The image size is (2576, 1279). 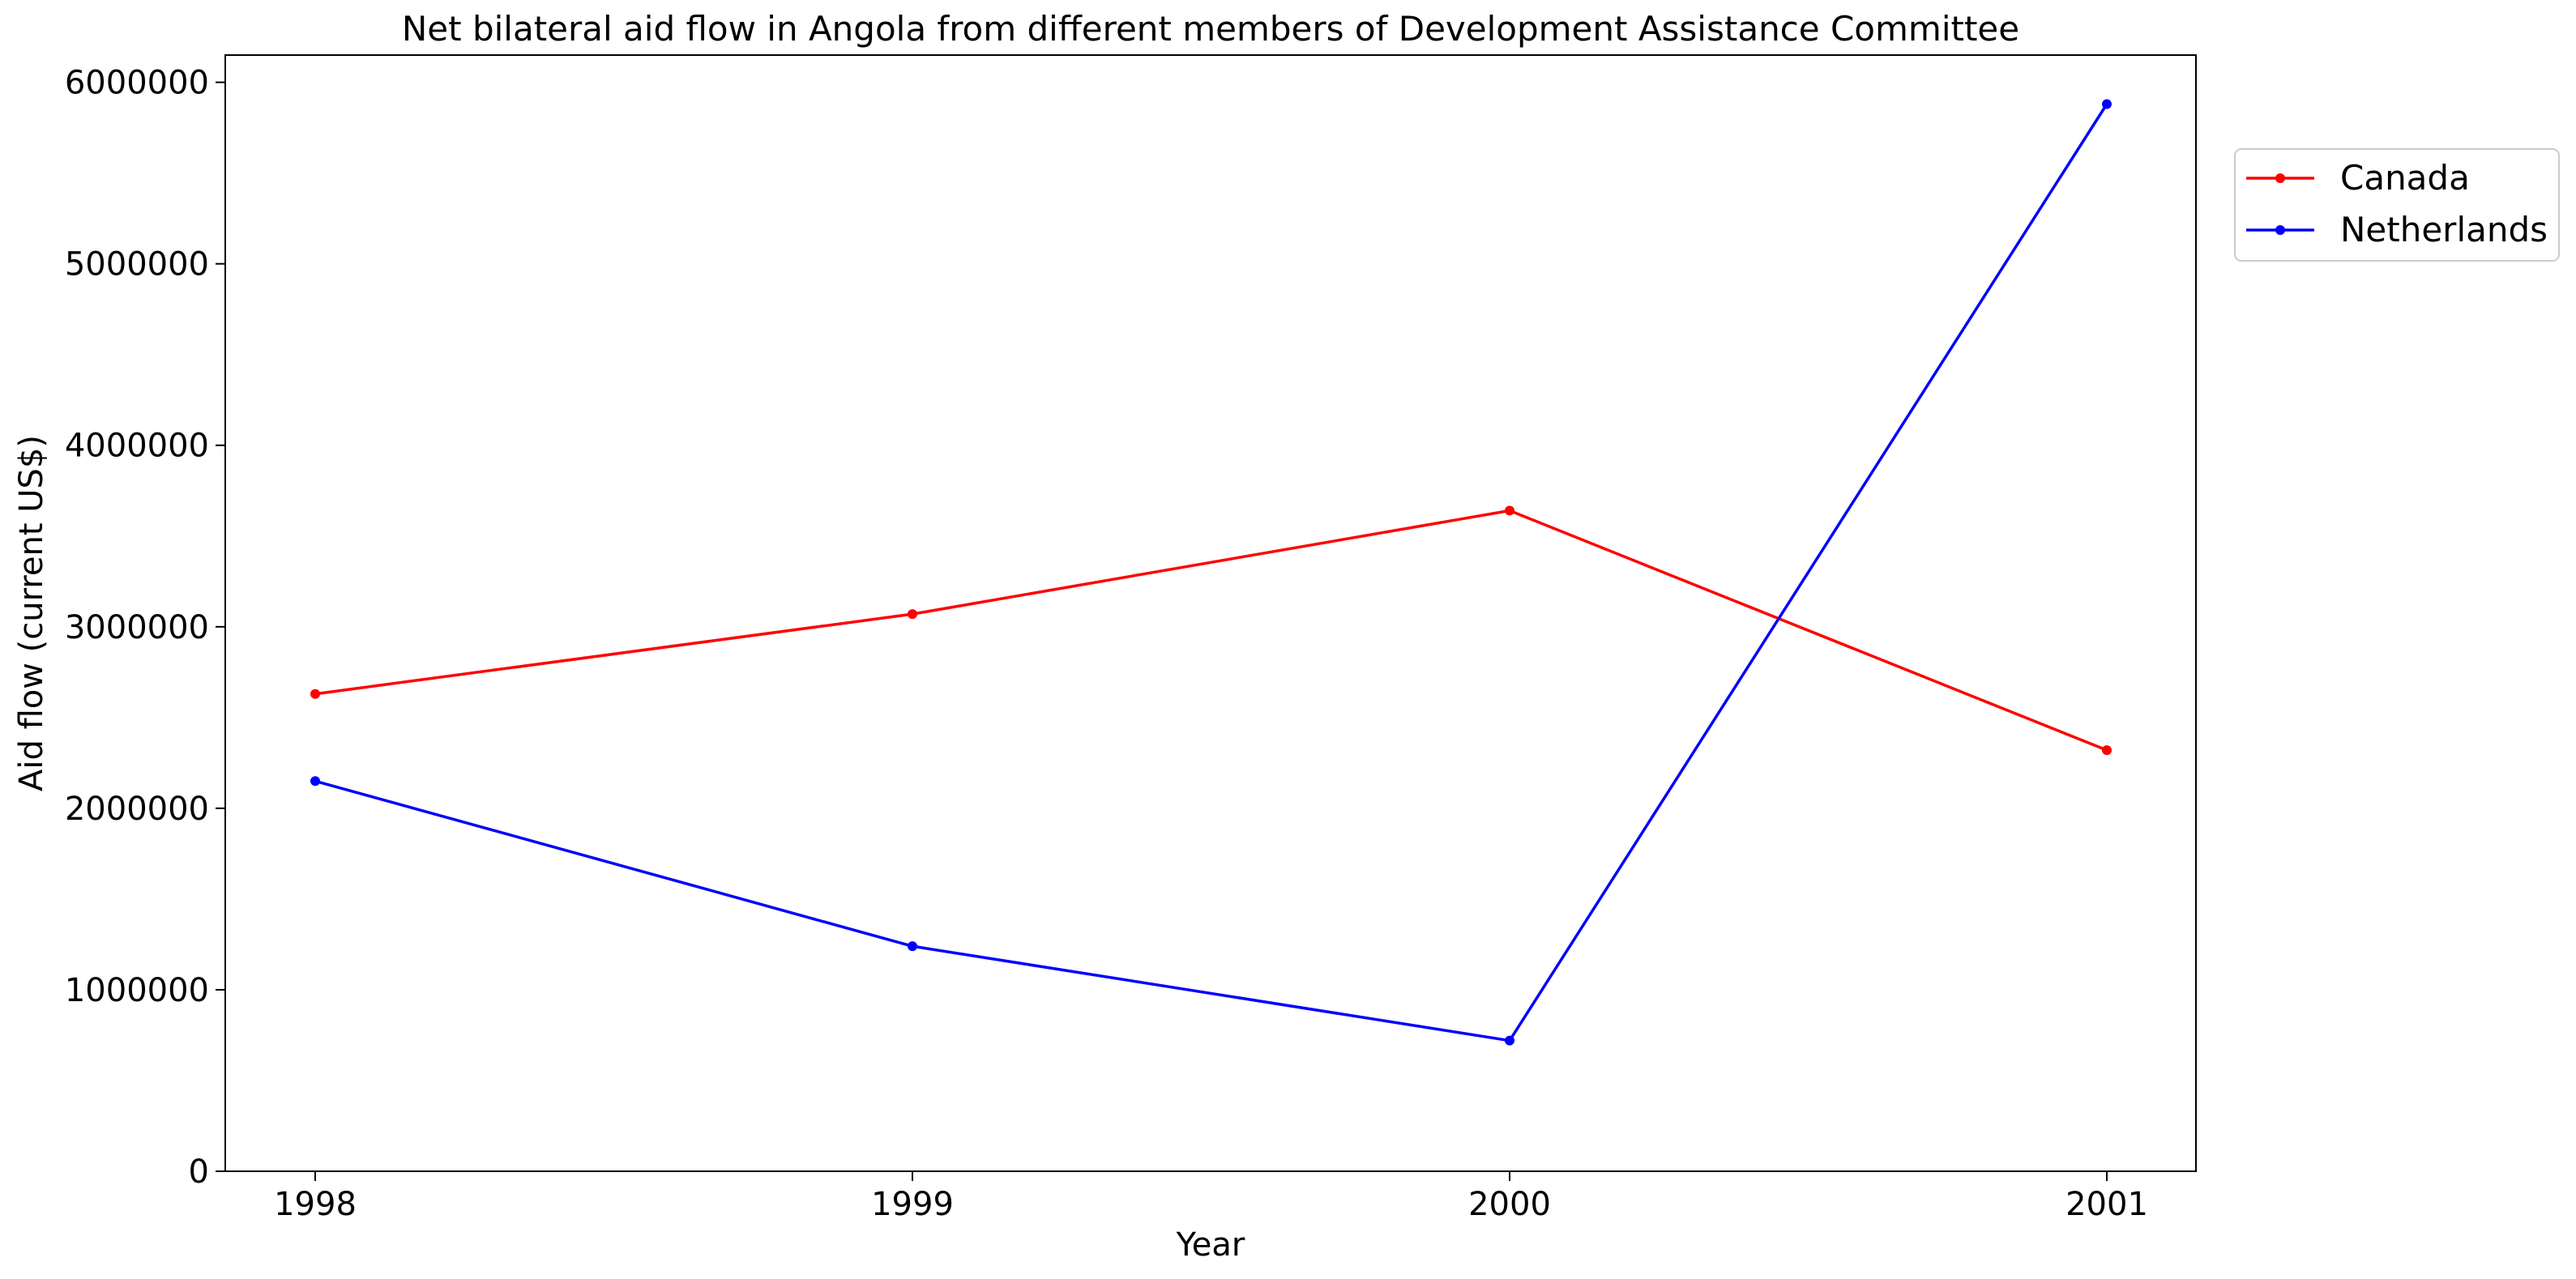 I want to click on x-tick-label: 1998, so click(x=315, y=1204).